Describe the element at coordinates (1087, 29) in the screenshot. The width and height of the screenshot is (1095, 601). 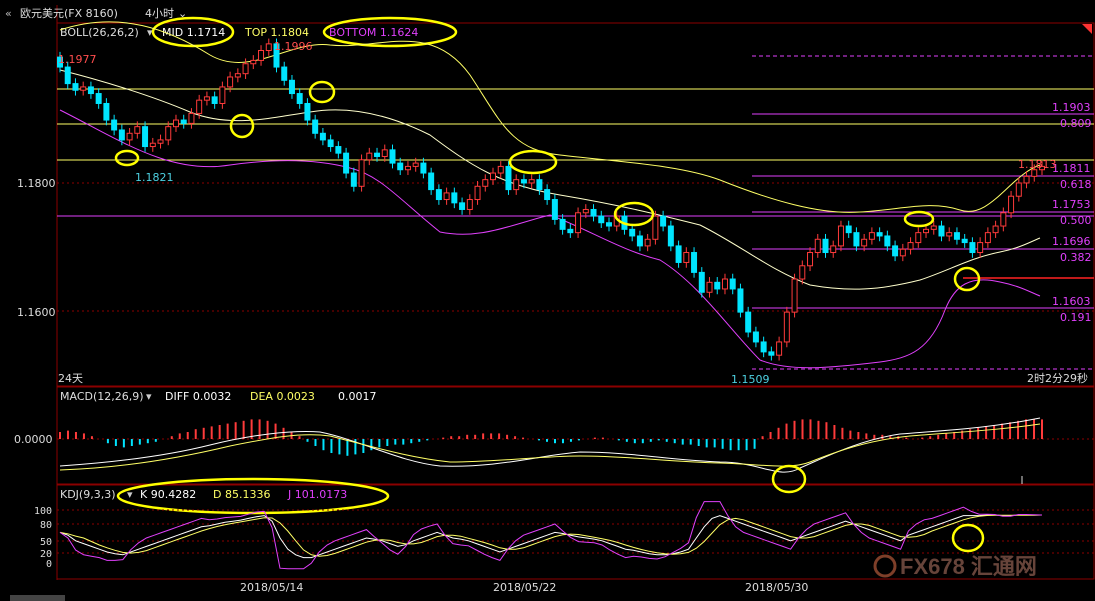
I see `corner-marker-icon` at that location.